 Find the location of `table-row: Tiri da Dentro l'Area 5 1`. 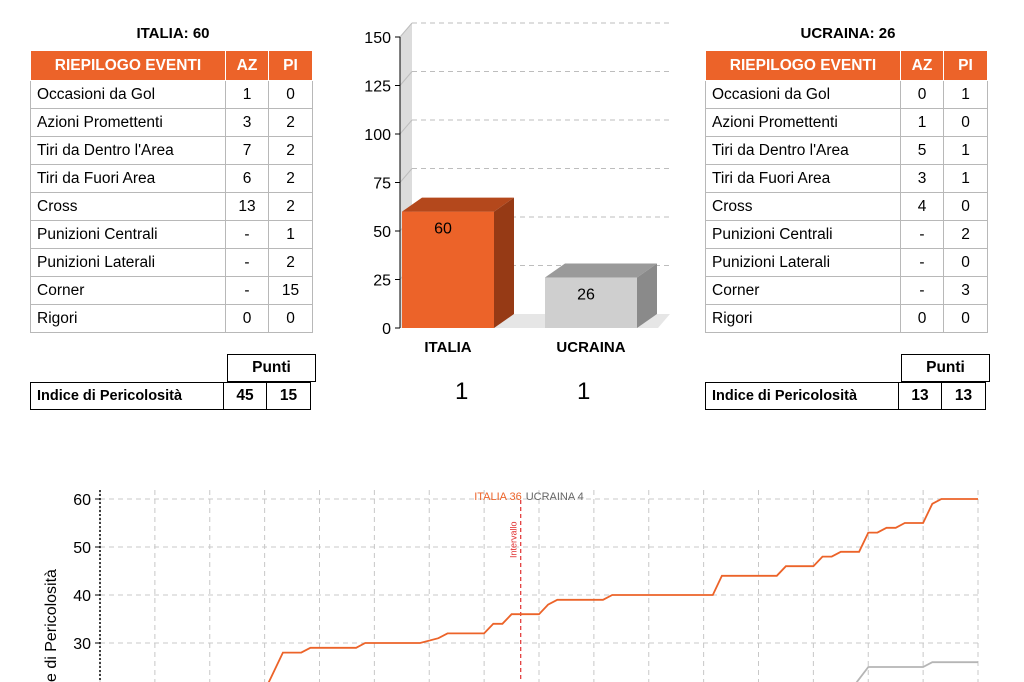

table-row: Tiri da Dentro l'Area 5 1 is located at coordinates (846, 150).